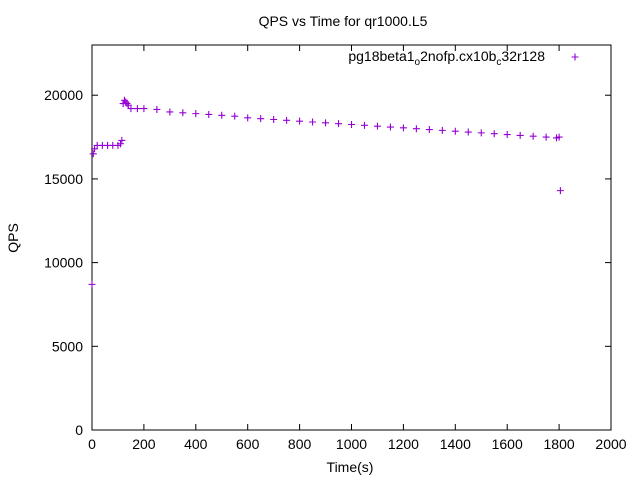 This screenshot has width=640, height=485. What do you see at coordinates (610, 444) in the screenshot?
I see `x-tick-label: 2000` at bounding box center [610, 444].